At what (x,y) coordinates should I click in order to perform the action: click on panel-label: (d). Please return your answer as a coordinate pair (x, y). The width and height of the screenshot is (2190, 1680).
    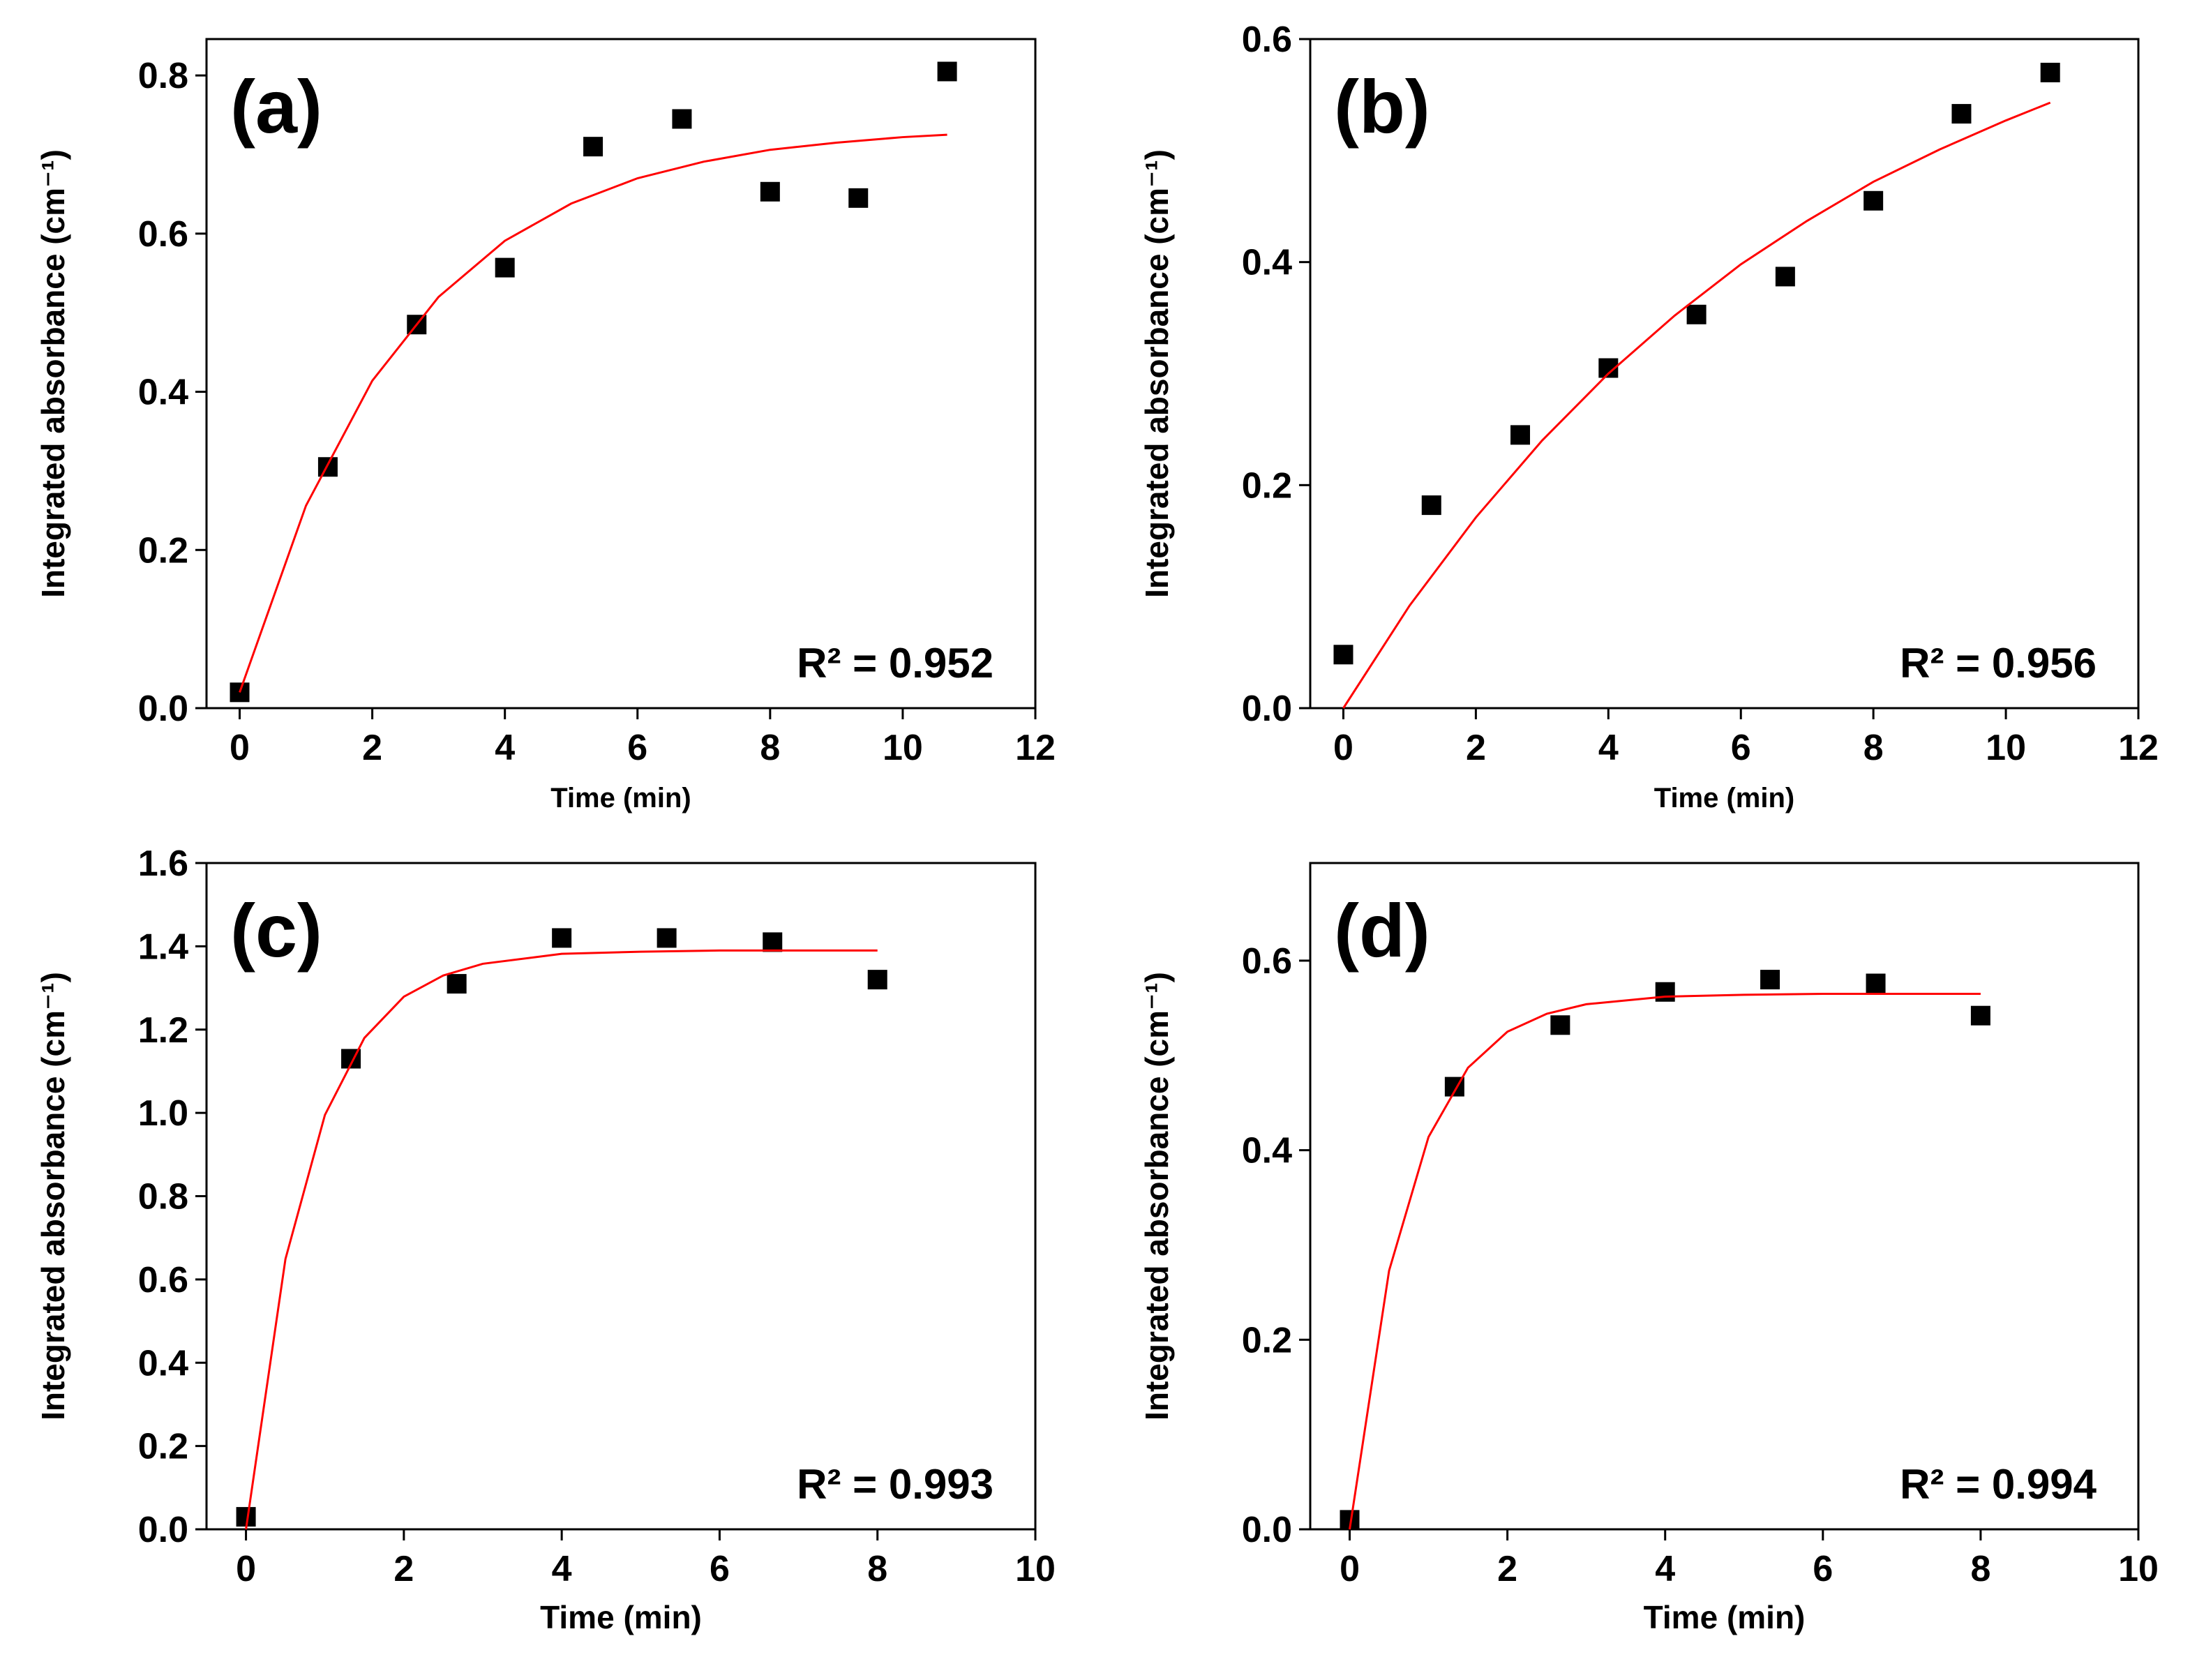
    Looking at the image, I should click on (1382, 930).